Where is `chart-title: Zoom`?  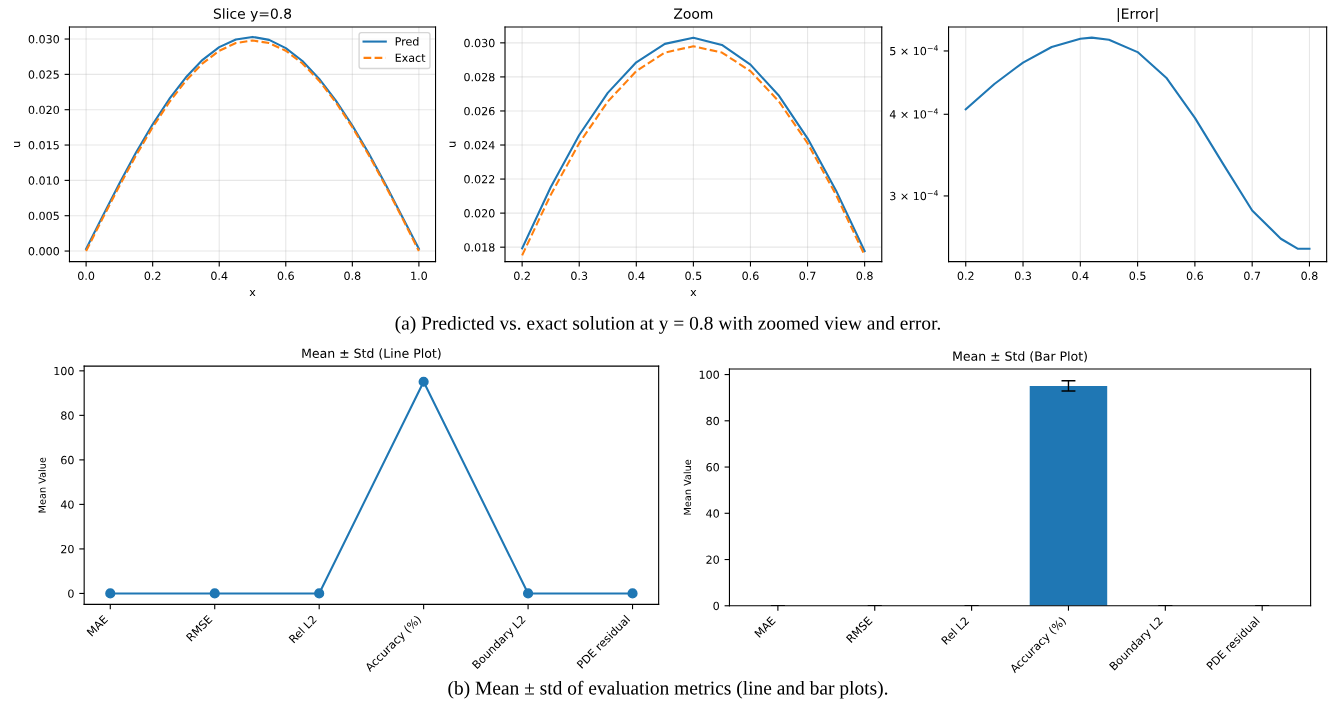
chart-title: Zoom is located at coordinates (693, 13).